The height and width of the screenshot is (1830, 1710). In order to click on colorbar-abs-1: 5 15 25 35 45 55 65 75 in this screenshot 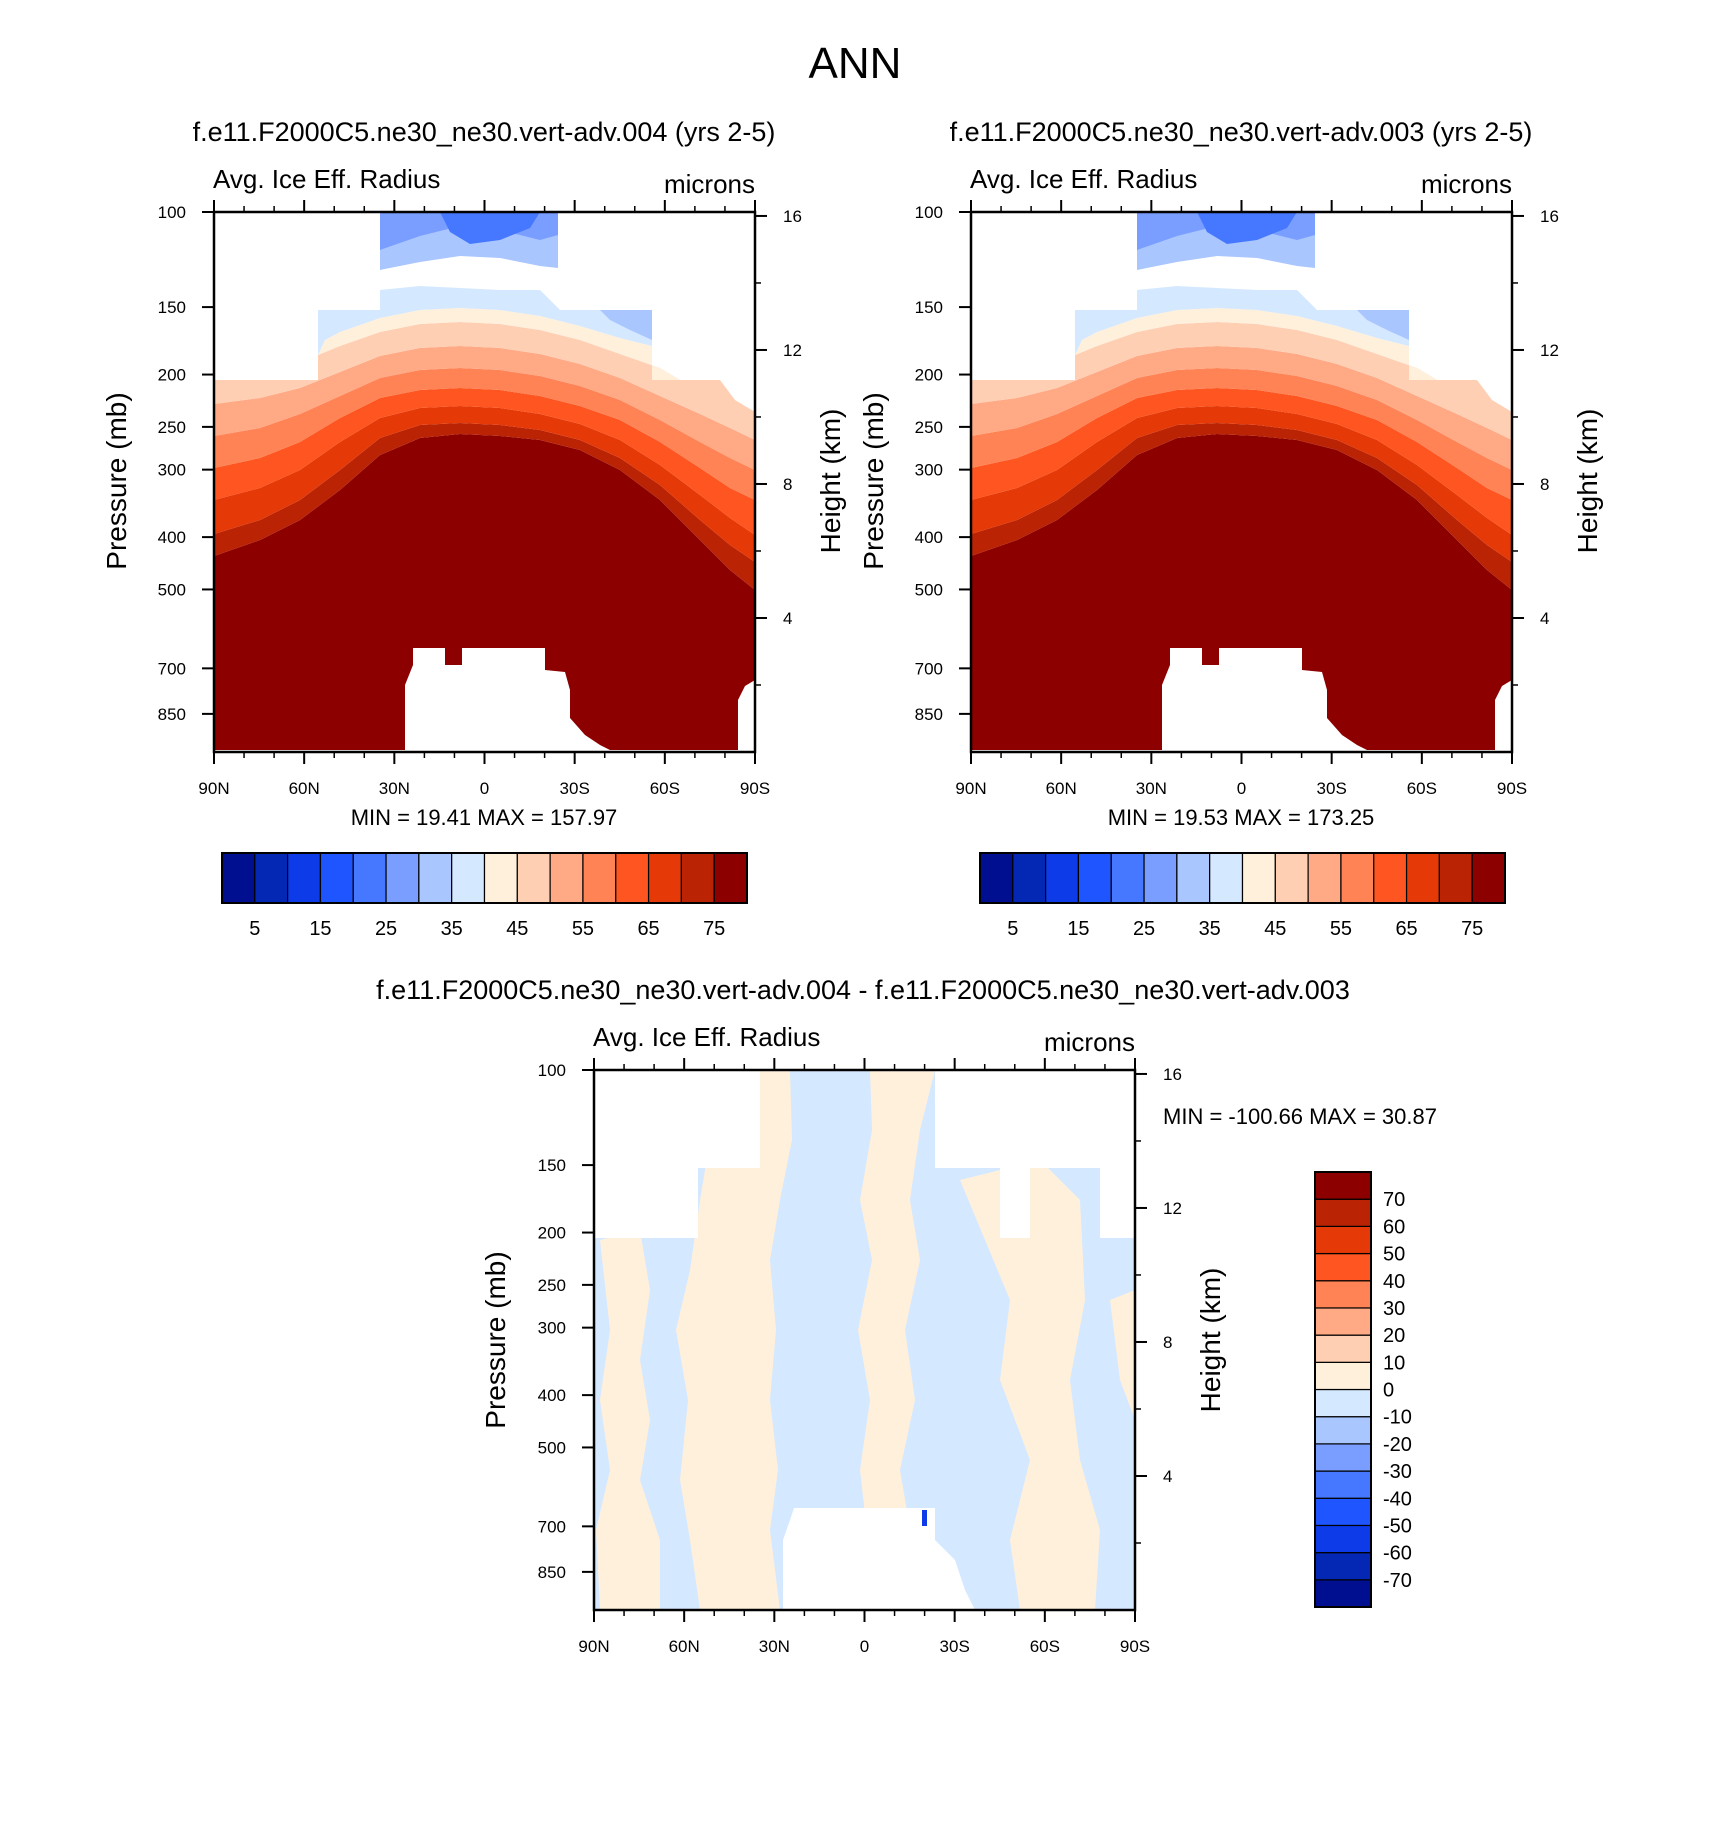, I will do `click(484, 896)`.